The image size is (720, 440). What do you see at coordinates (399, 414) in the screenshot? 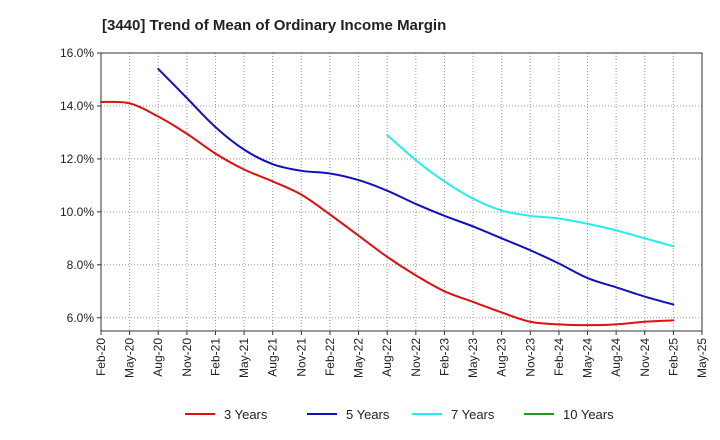
I see `legend: 3 Years 5 Years 7 Years 10 Years` at bounding box center [399, 414].